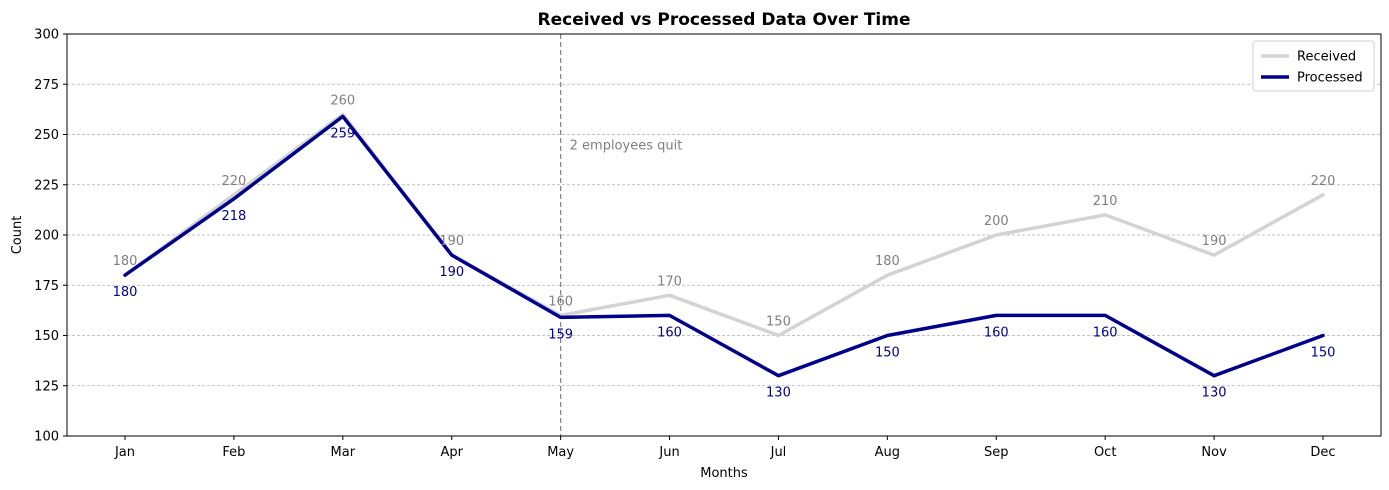  I want to click on data-label-processed: 259, so click(342, 133).